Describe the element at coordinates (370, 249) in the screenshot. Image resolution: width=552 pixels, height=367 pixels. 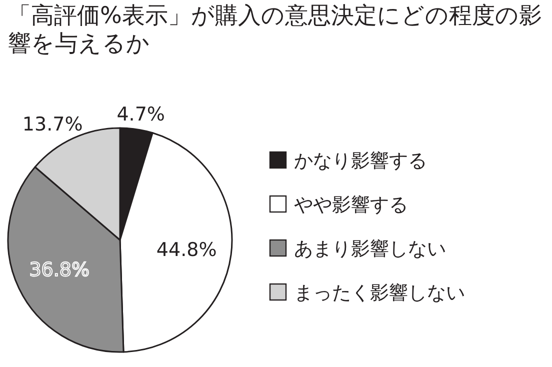
I see `legend-label: あまり影響しない` at that location.